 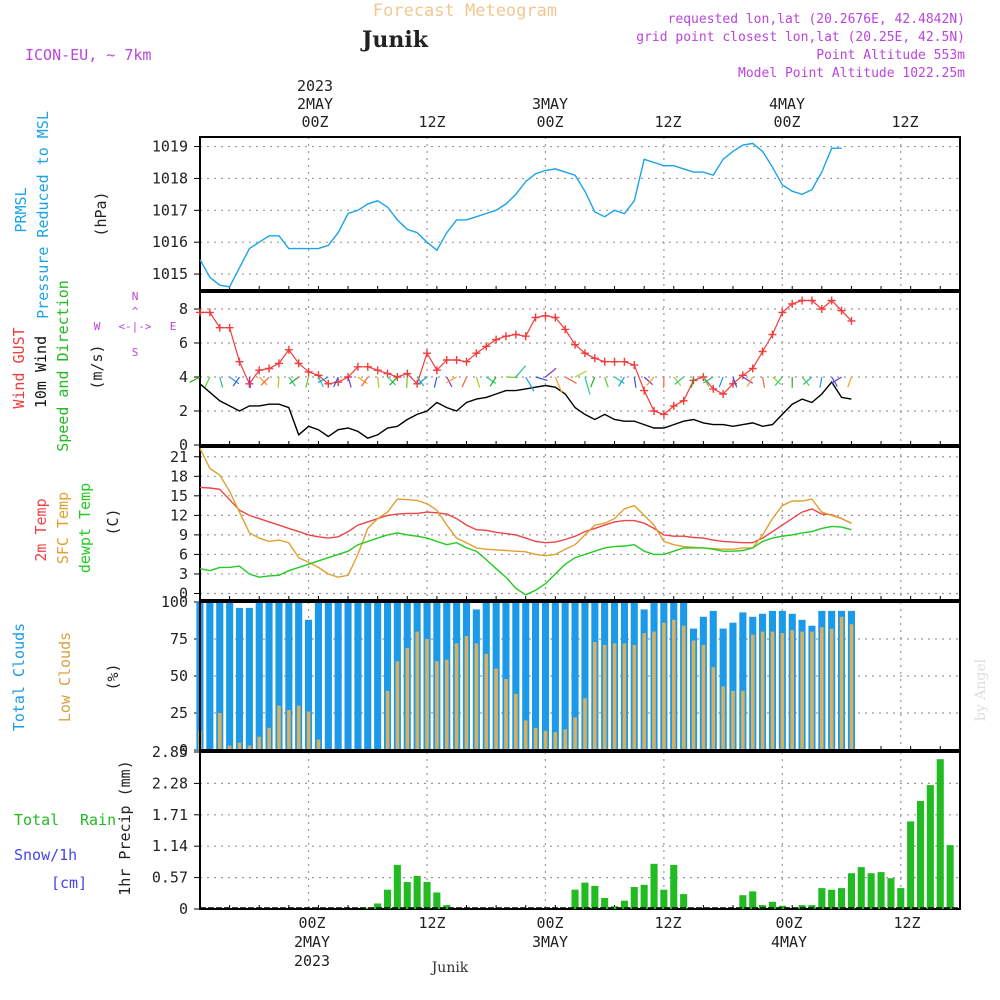 I want to click on compass-west: W, so click(x=97, y=326).